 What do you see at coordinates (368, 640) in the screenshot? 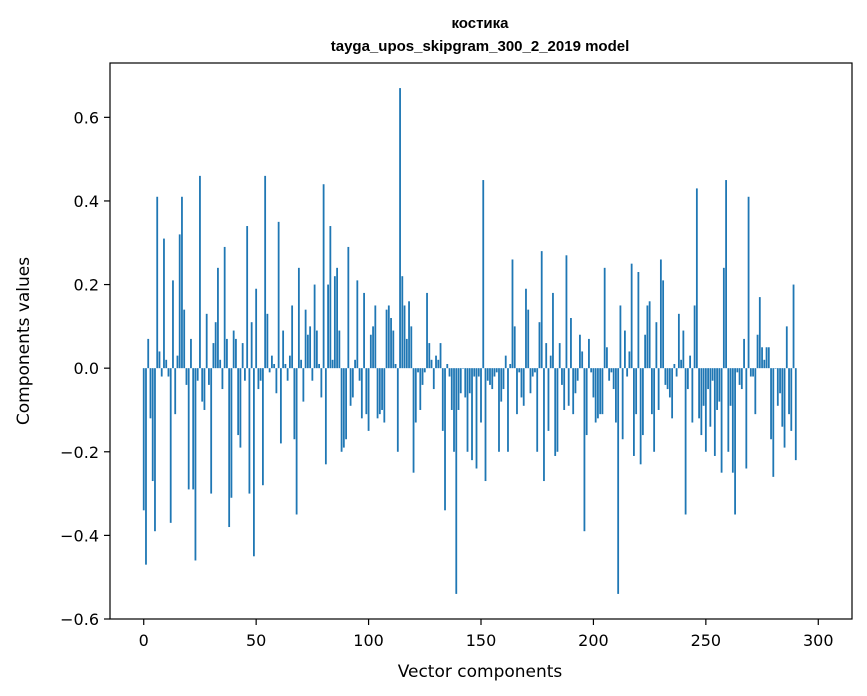
I see `x-tick-label: 100` at bounding box center [368, 640].